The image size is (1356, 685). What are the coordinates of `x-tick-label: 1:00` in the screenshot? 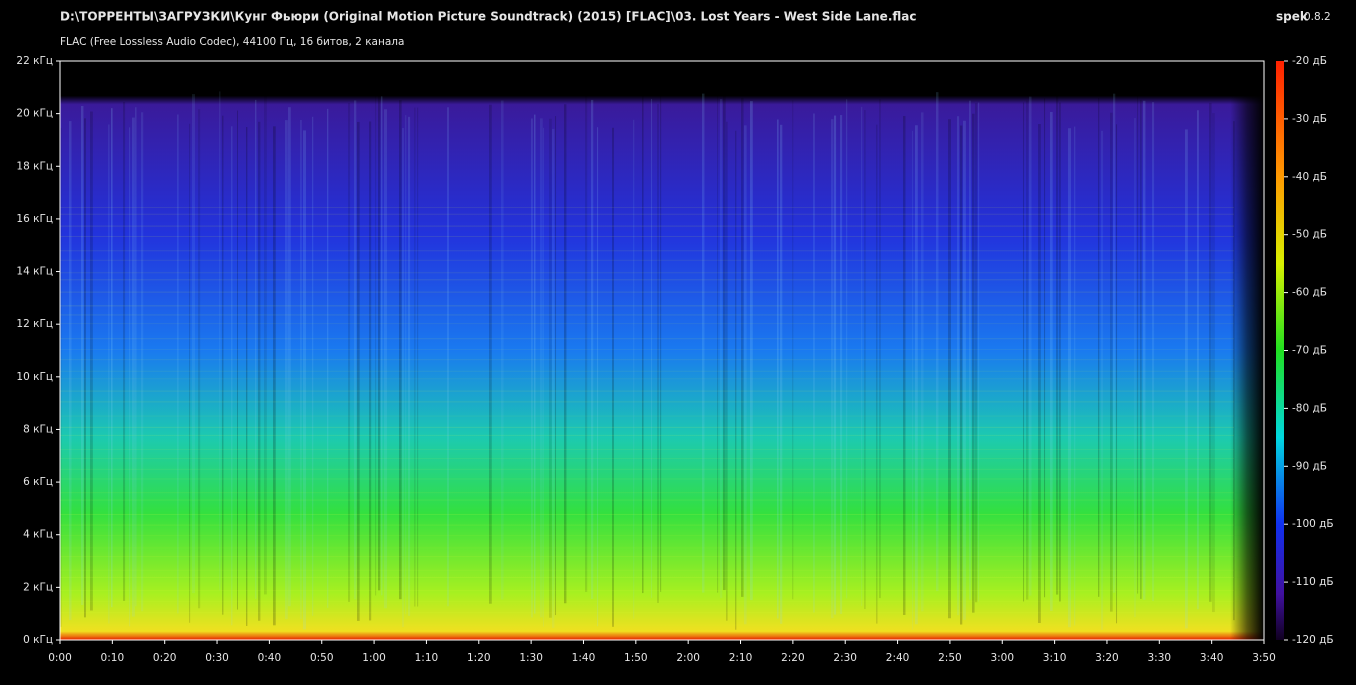 It's located at (374, 658).